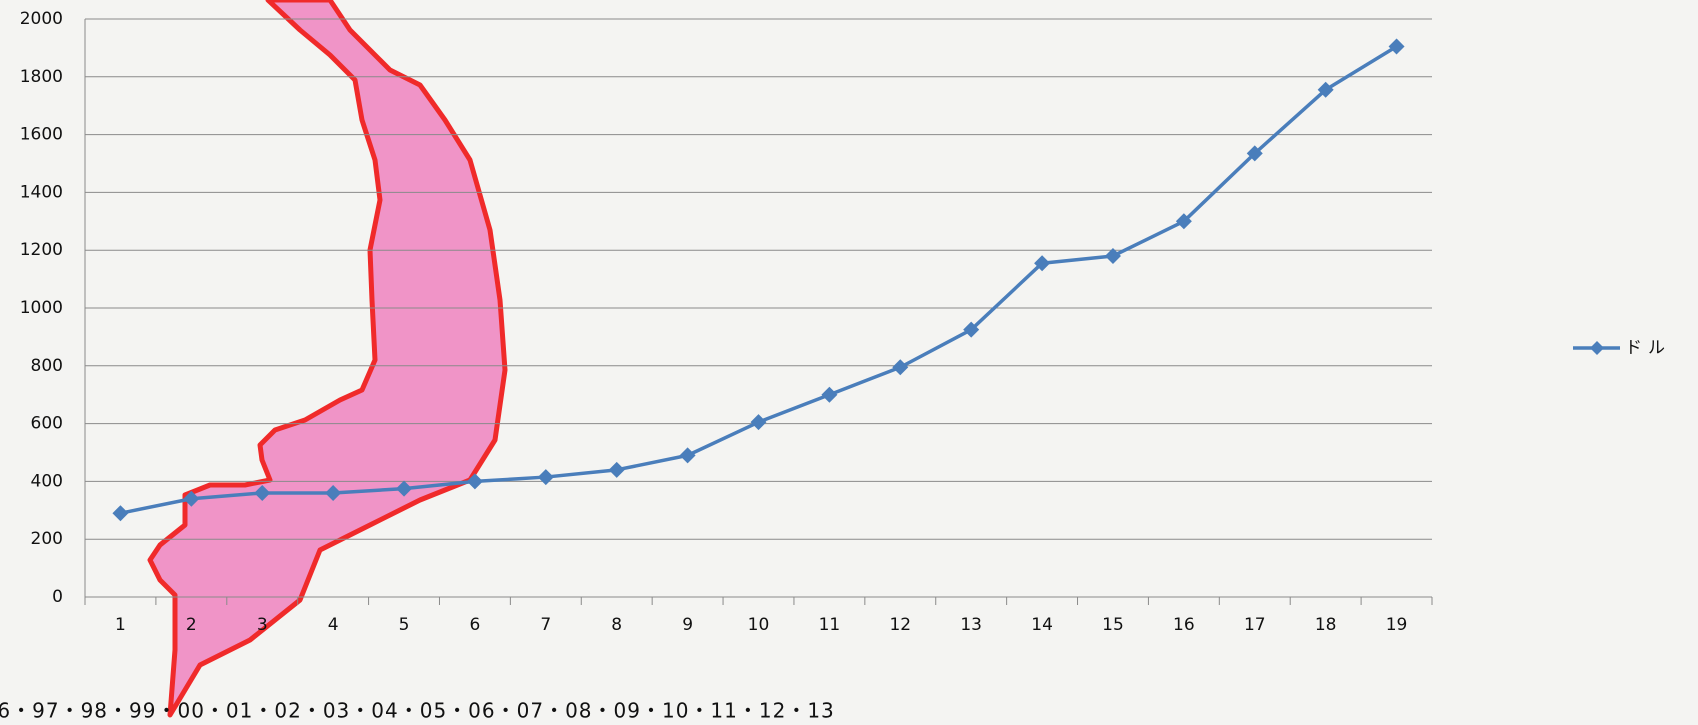  What do you see at coordinates (41, 192) in the screenshot?
I see `y-tick-label: 1400` at bounding box center [41, 192].